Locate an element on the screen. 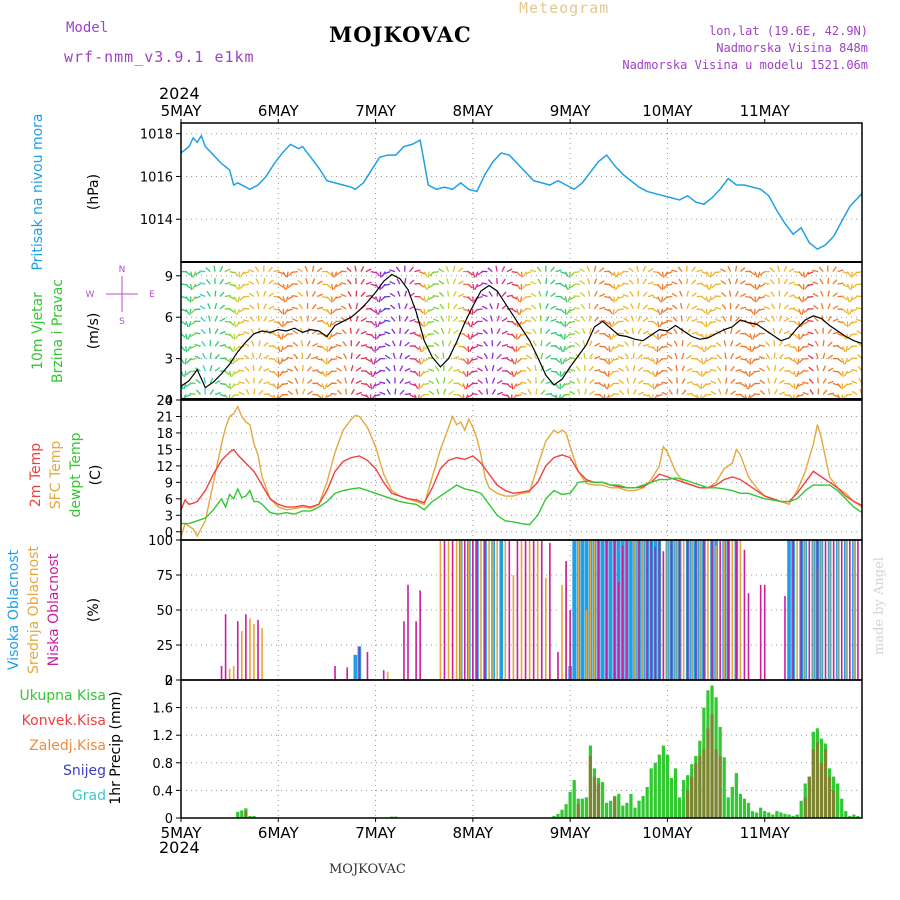  temp-dewpt-label: dewpt Temp is located at coordinates (76, 474).